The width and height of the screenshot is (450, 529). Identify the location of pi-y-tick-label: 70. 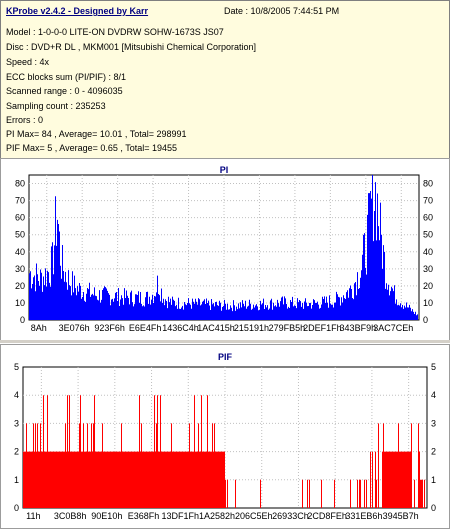
(20, 201).